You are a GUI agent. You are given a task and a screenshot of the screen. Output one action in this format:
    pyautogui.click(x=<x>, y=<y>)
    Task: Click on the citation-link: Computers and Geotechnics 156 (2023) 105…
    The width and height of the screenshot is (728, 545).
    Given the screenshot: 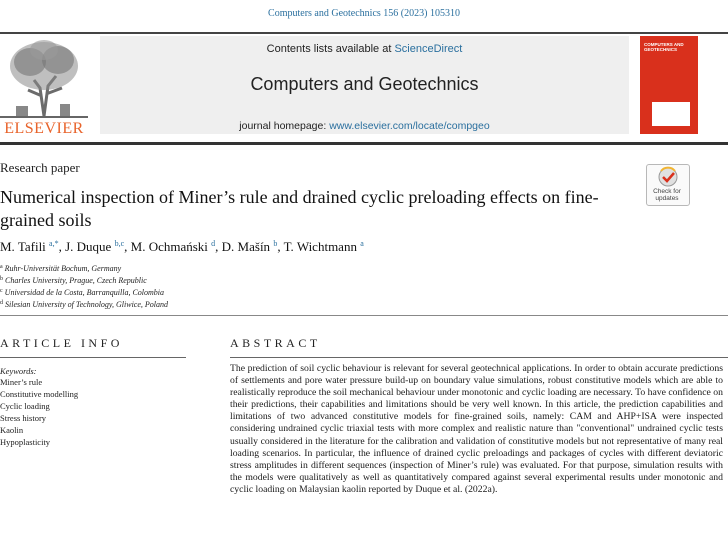 What is the action you would take?
    pyautogui.click(x=364, y=13)
    